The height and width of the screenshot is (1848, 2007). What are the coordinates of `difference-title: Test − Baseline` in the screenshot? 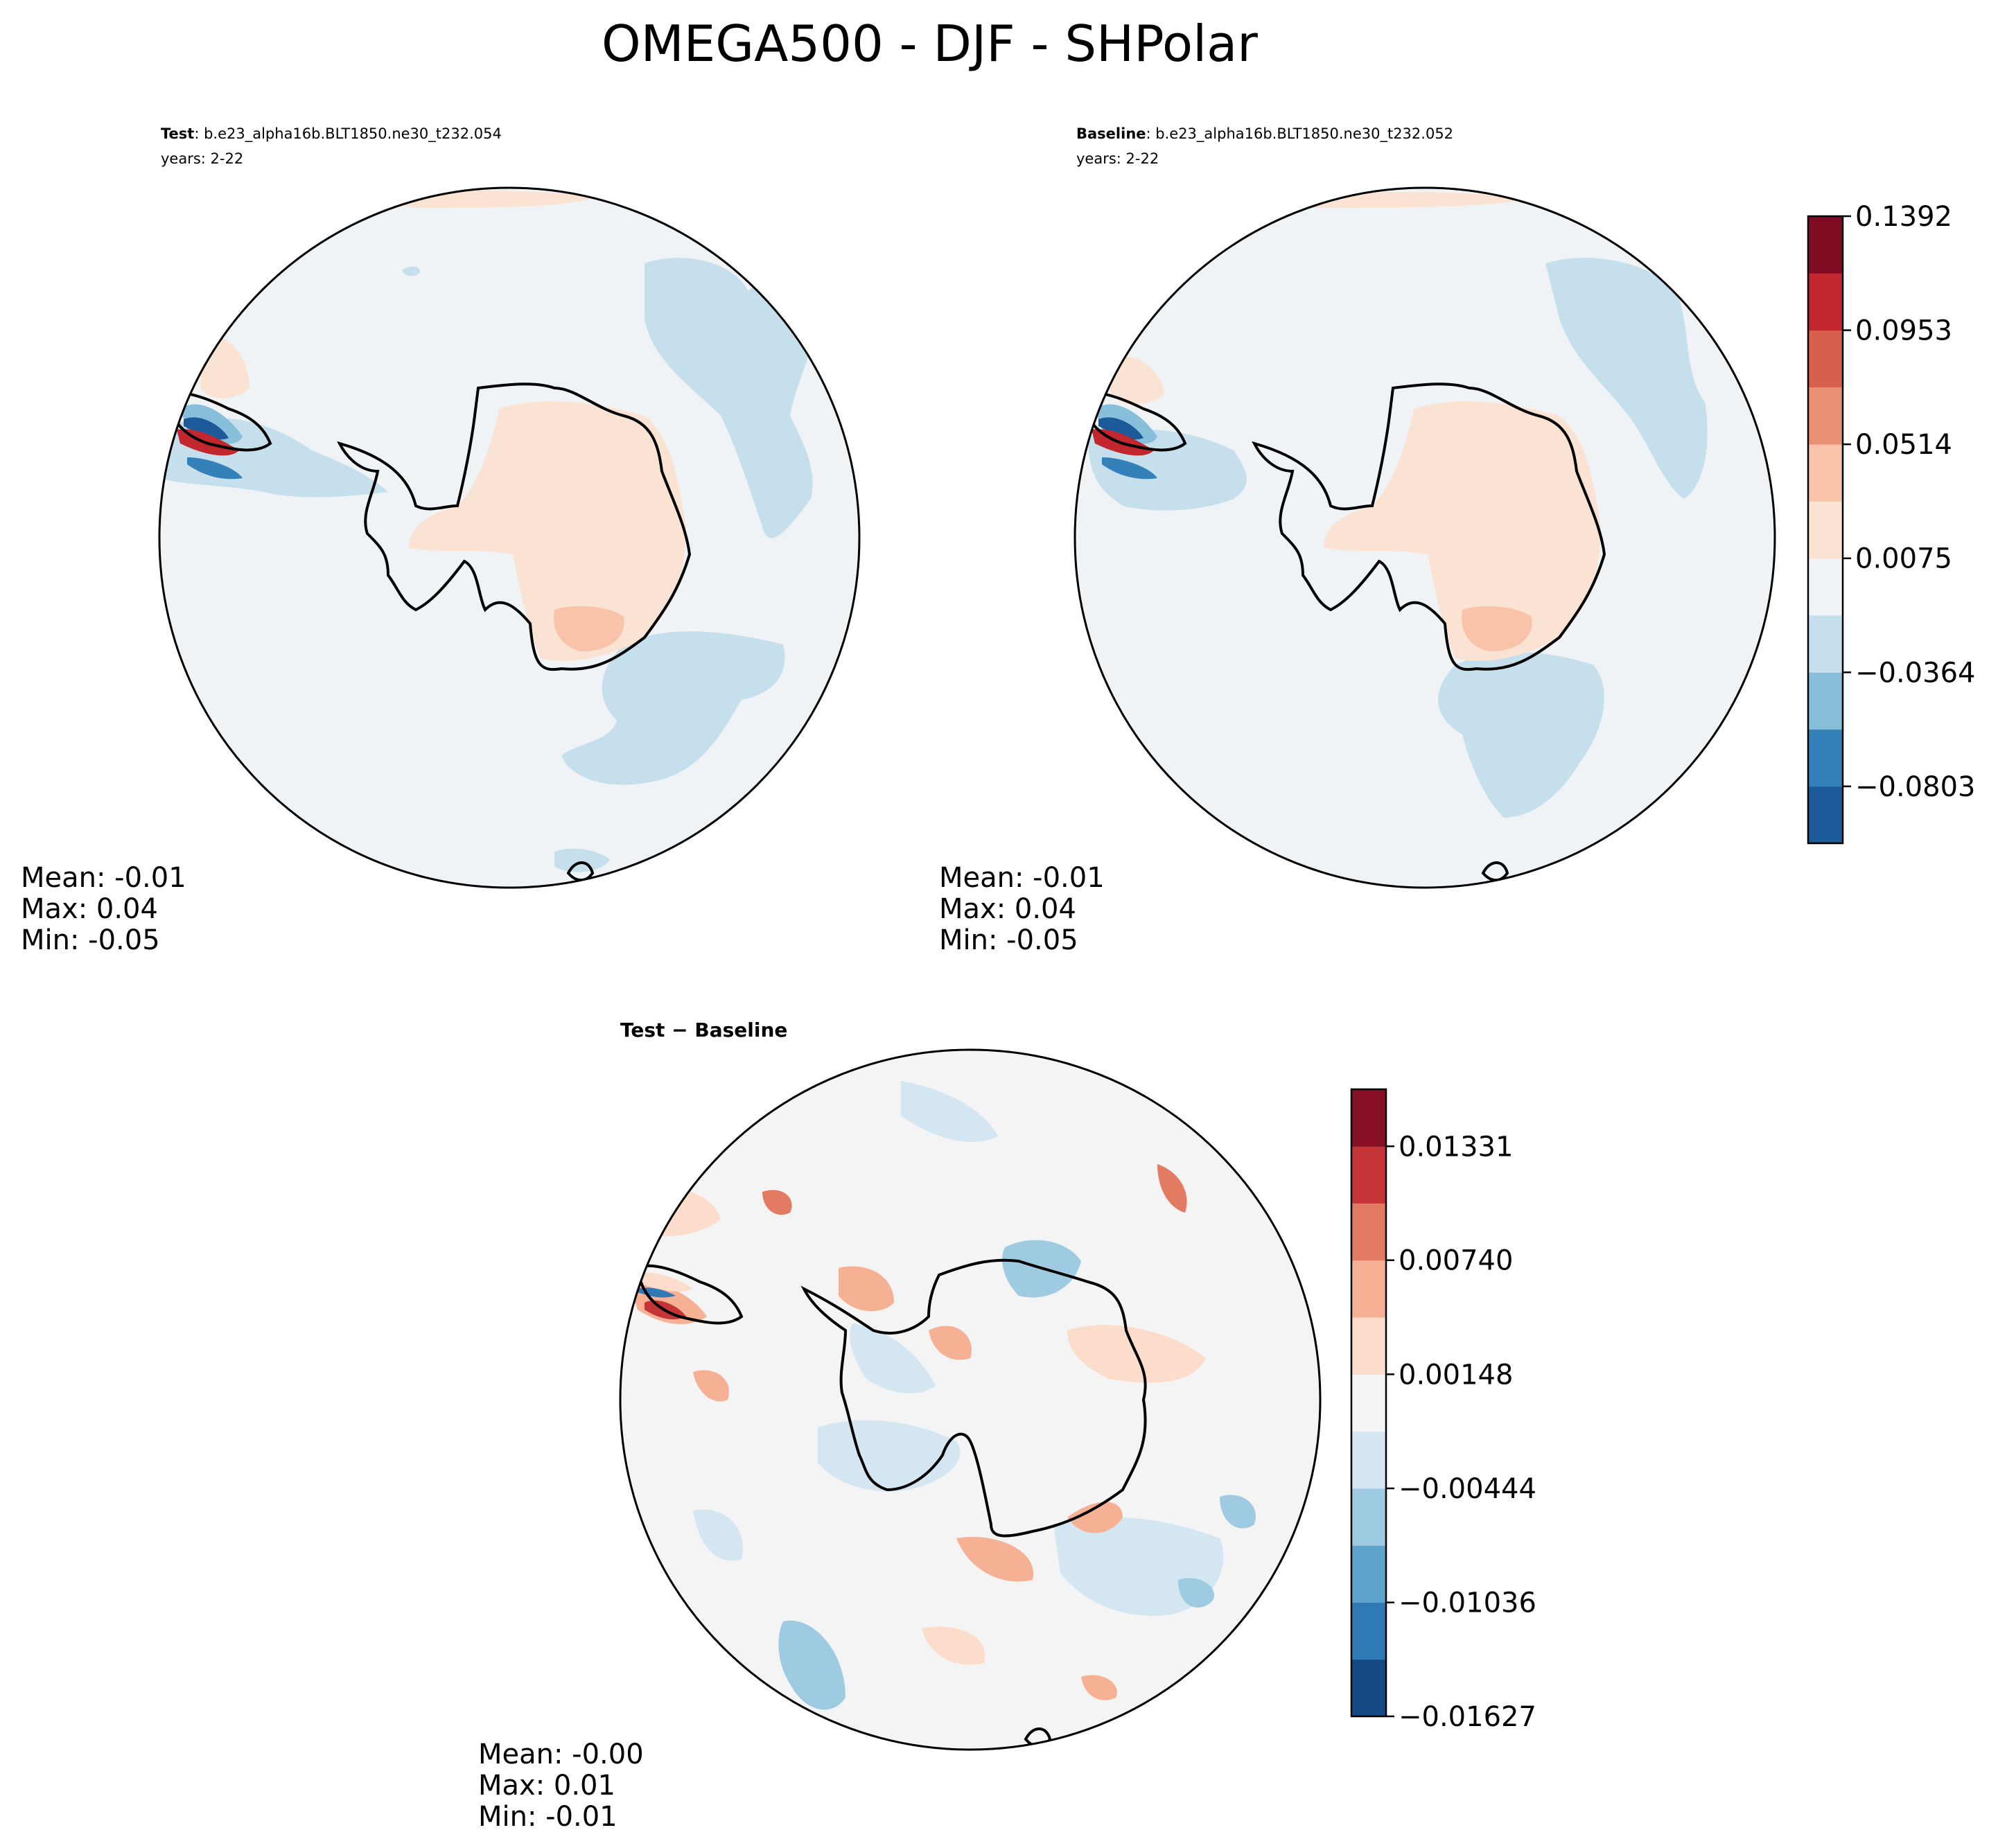 It's located at (703, 1030).